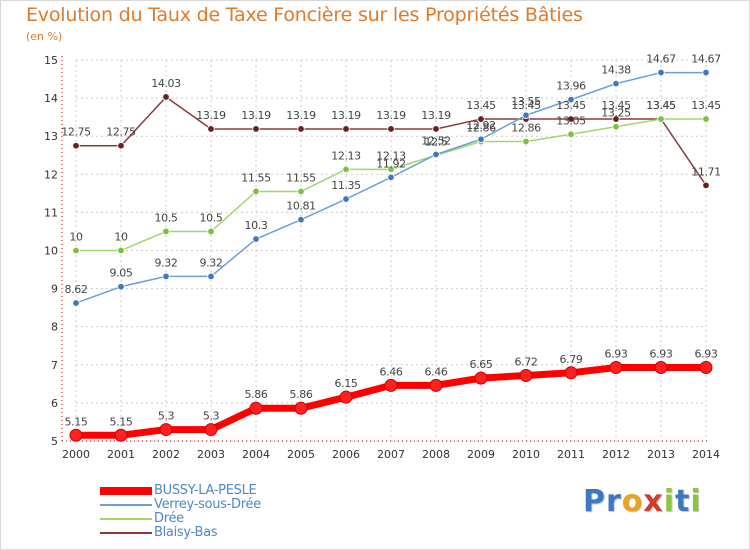 The image size is (750, 550). What do you see at coordinates (54, 327) in the screenshot?
I see `y-tick-label: 8` at bounding box center [54, 327].